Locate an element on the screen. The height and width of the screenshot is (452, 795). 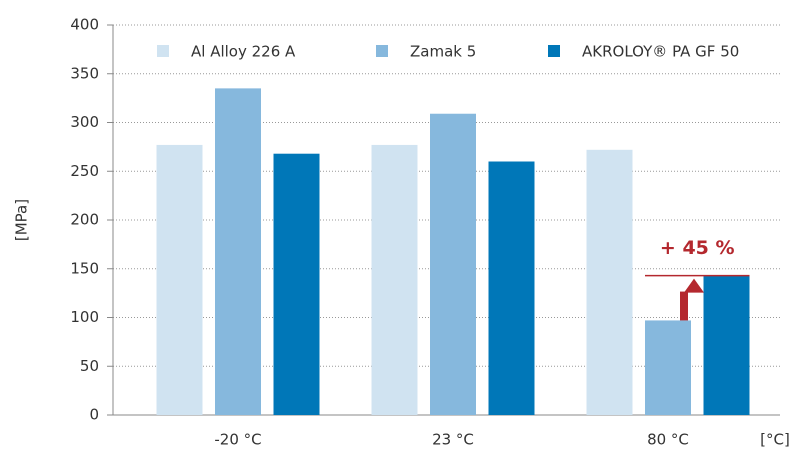
annotation: + 45 % is located at coordinates (697, 248).